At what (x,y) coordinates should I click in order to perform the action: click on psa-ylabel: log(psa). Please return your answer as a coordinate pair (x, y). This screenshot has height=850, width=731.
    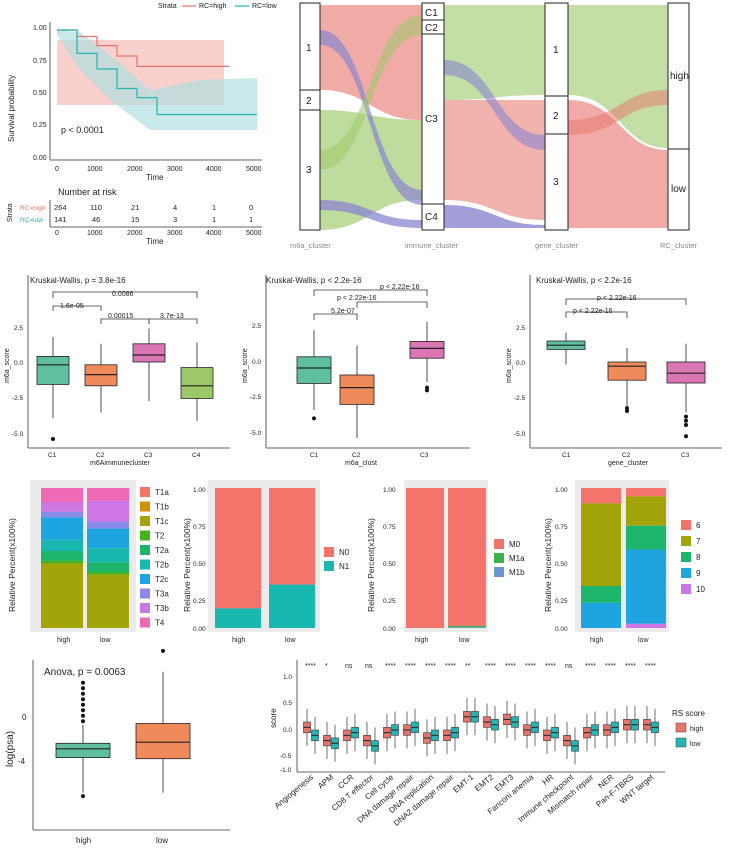
    Looking at the image, I should click on (10, 749).